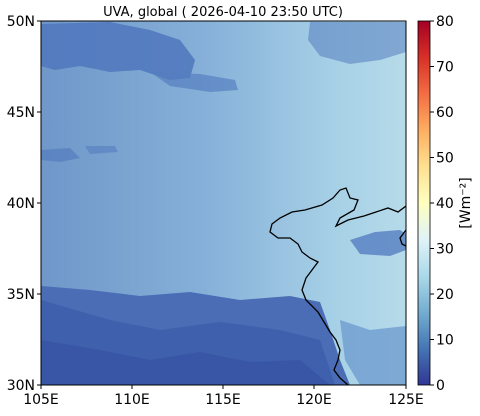 Image resolution: width=480 pixels, height=416 pixels. Describe the element at coordinates (223, 12) in the screenshot. I see `map-title: UVA, global ( 2026-04-10 23:50 UTC)` at that location.